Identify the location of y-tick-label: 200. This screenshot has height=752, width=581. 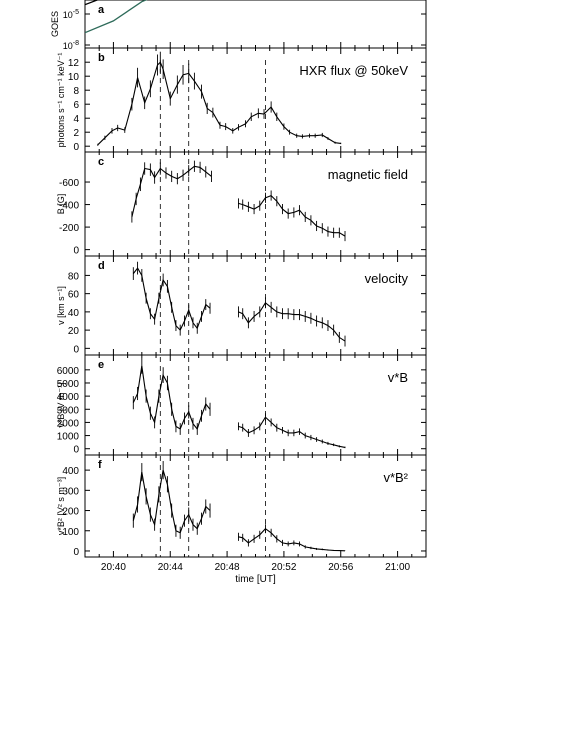
(70, 512).